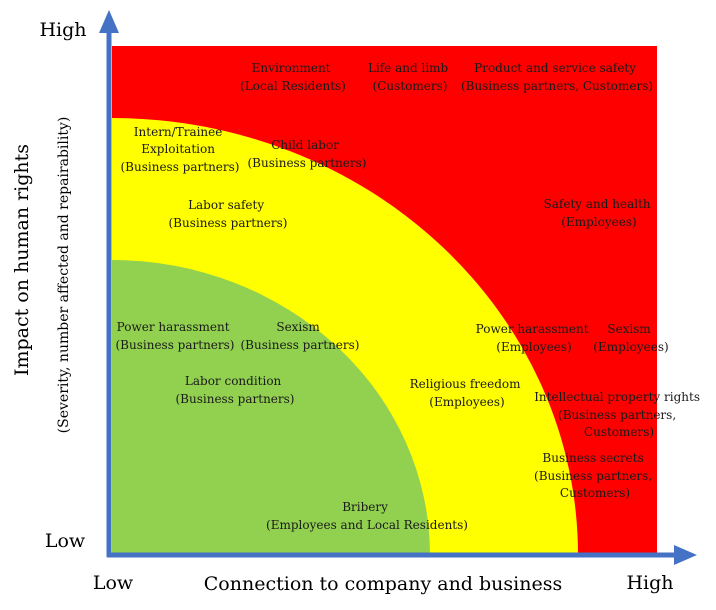 This screenshot has width=716, height=610. Describe the element at coordinates (109, 21) in the screenshot. I see `y-axis-arrowhead` at that location.